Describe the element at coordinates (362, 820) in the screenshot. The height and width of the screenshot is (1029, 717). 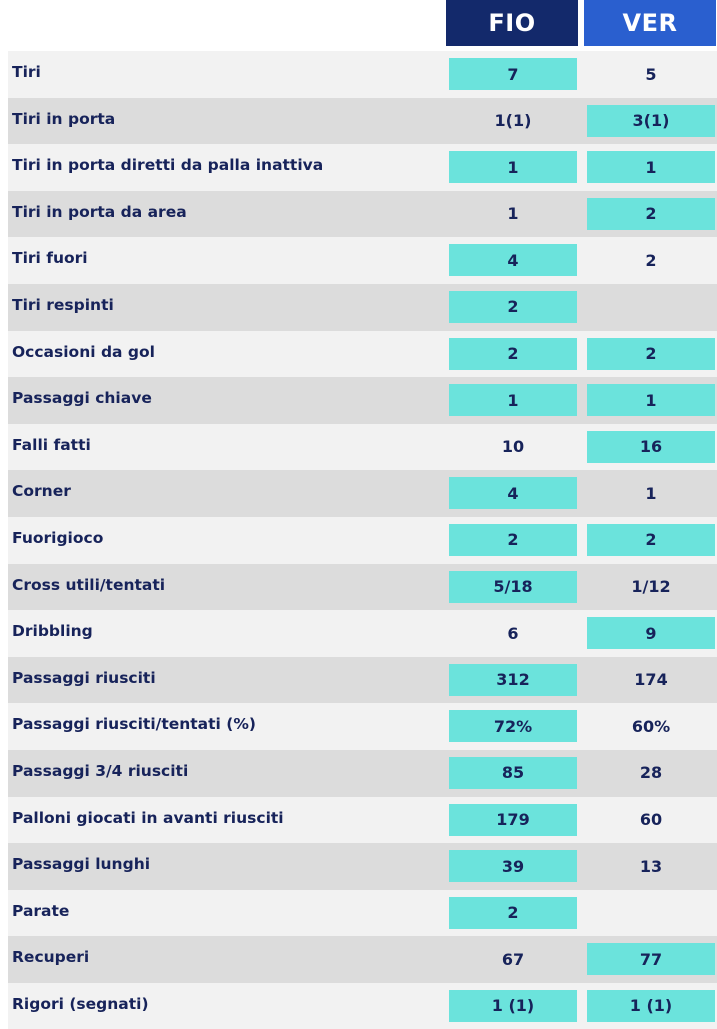
I see `table-row: Palloni giocati in avanti riusciti 179 60` at that location.